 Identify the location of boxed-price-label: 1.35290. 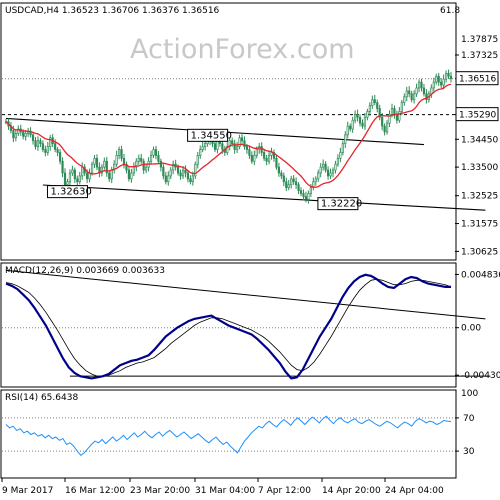
(477, 116).